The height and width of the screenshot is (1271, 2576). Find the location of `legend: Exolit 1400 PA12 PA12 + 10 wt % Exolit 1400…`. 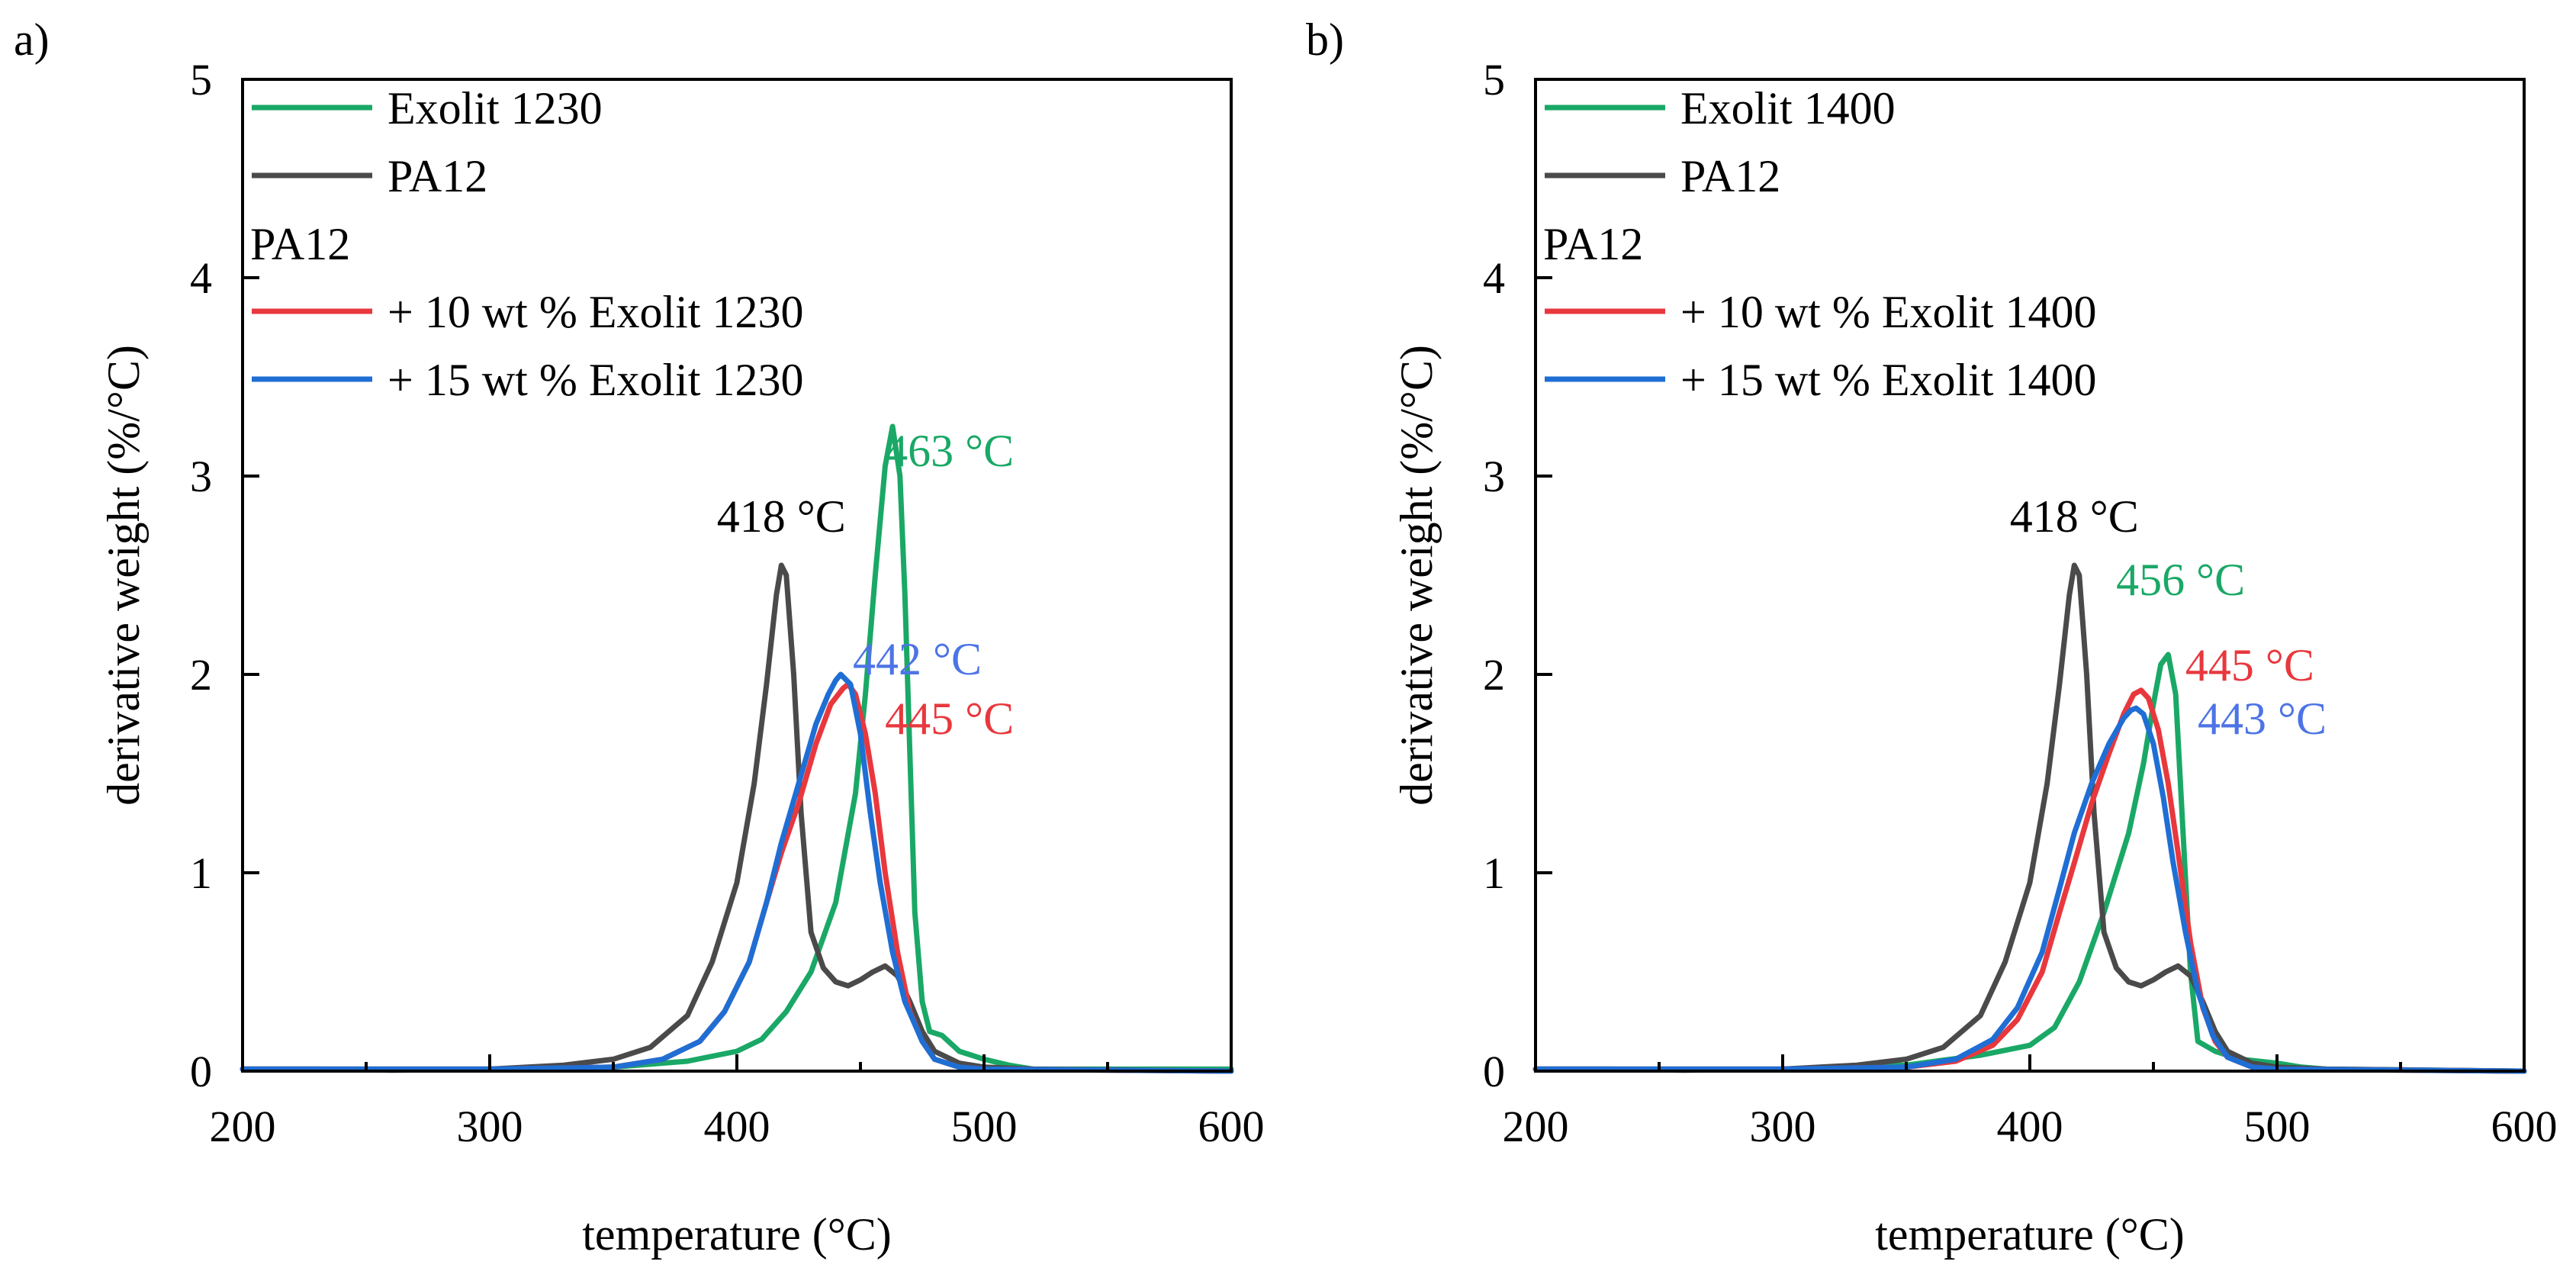

legend: Exolit 1400 PA12 PA12 + 10 wt % Exolit 1400… is located at coordinates (1820, 244).